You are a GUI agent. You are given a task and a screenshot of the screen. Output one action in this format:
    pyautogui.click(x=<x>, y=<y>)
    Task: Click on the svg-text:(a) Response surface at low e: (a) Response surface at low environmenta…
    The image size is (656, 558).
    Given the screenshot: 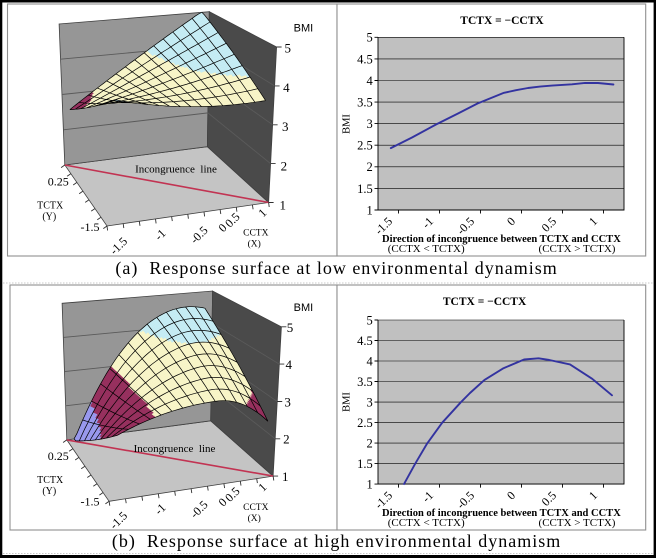 What is the action you would take?
    pyautogui.click(x=336, y=268)
    